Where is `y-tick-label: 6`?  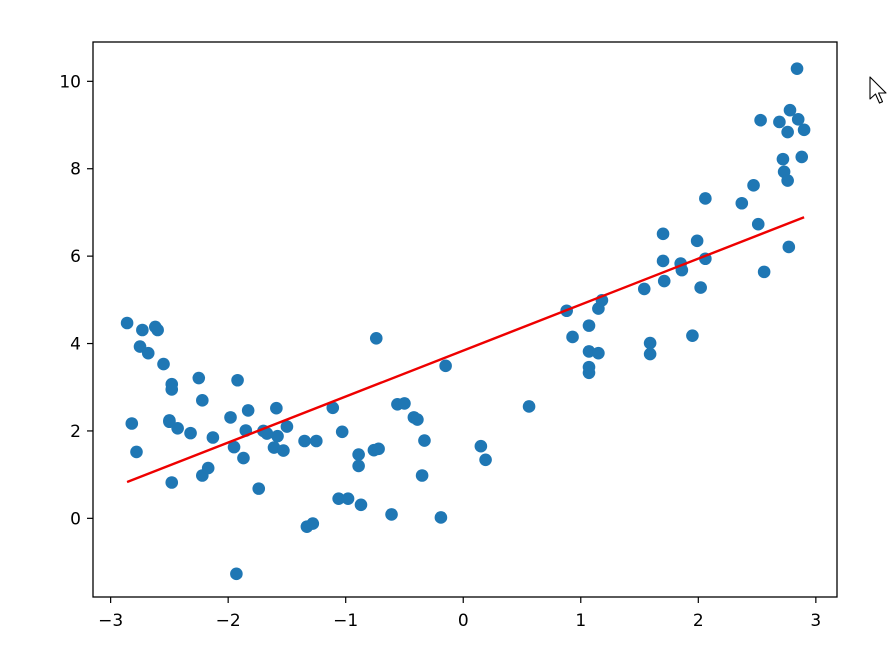 y-tick-label: 6 is located at coordinates (75, 257).